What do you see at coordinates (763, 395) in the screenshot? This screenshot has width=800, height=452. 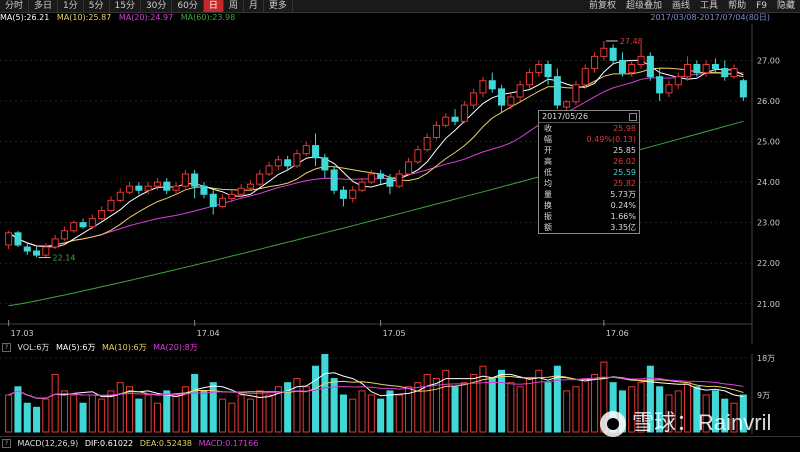 I see `volume-axis-label: 9万` at bounding box center [763, 395].